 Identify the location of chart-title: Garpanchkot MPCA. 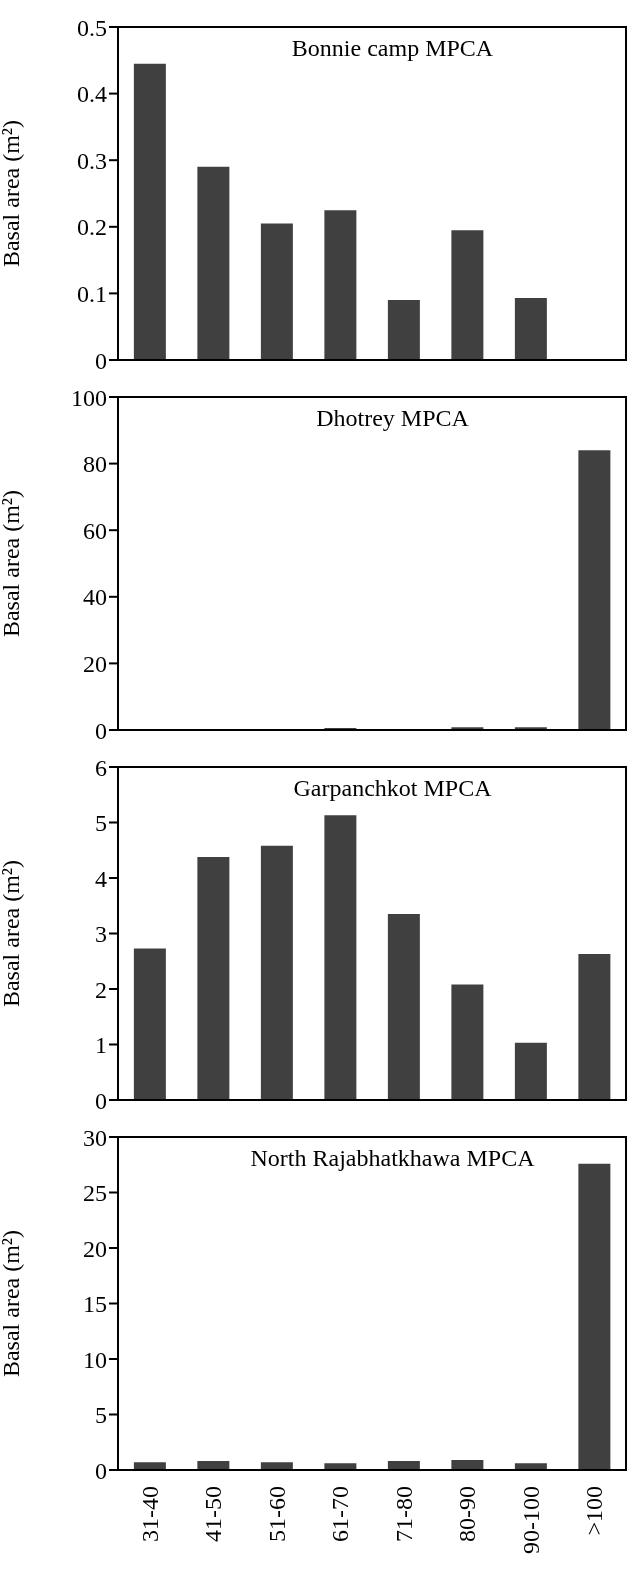
(392, 788).